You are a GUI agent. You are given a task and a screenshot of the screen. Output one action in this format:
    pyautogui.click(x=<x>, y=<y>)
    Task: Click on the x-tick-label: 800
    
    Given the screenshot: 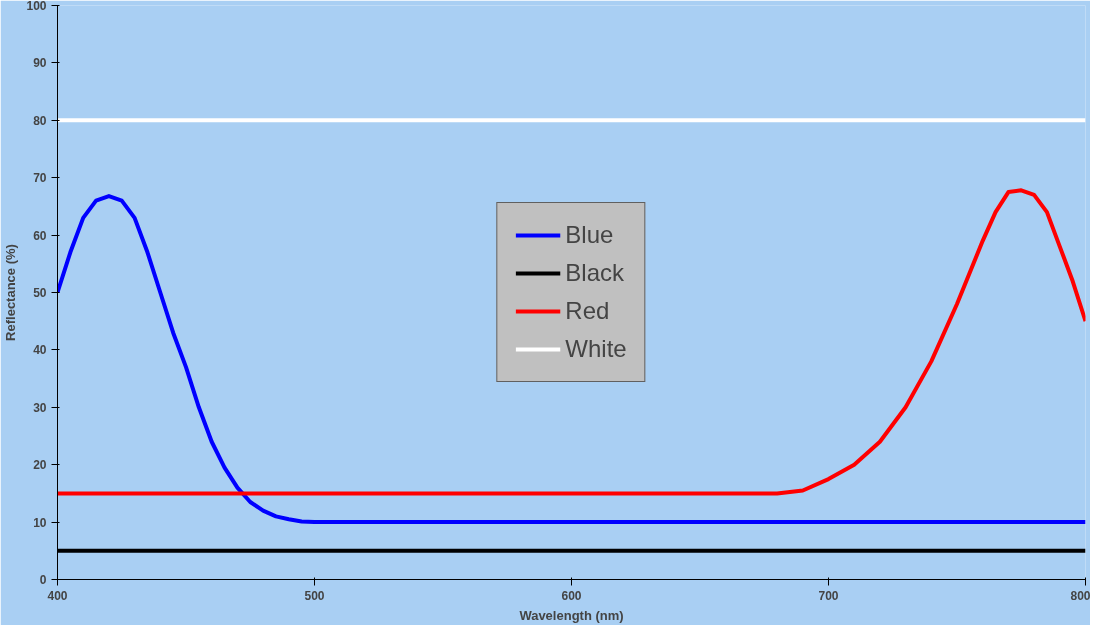 What is the action you would take?
    pyautogui.click(x=1080, y=595)
    